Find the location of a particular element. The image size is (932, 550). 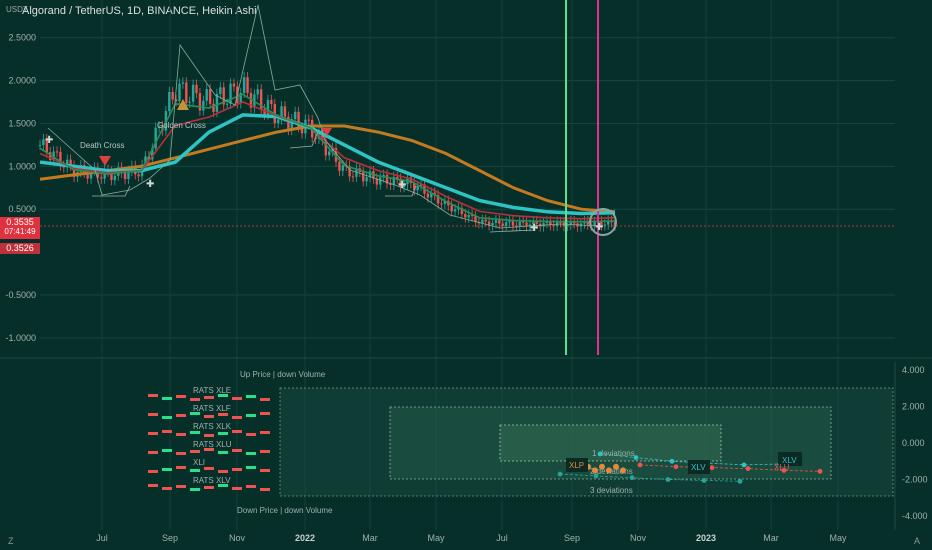

plus-marker-2: ✚ is located at coordinates (402, 185).